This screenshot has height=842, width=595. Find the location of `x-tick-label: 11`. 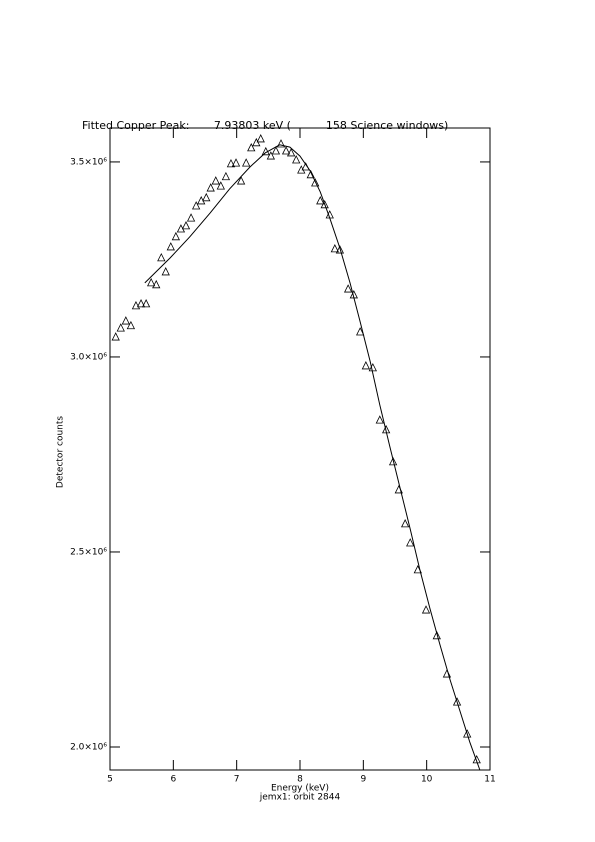

x-tick-label: 11 is located at coordinates (489, 780).